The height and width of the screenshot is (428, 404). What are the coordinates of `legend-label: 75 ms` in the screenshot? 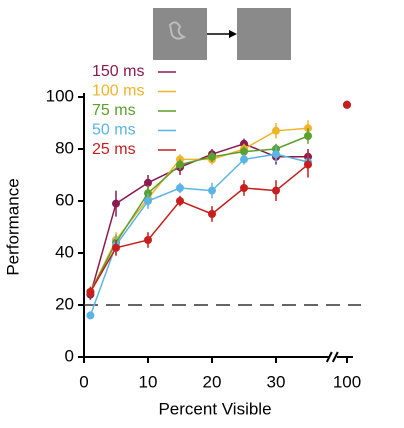 It's located at (114, 110).